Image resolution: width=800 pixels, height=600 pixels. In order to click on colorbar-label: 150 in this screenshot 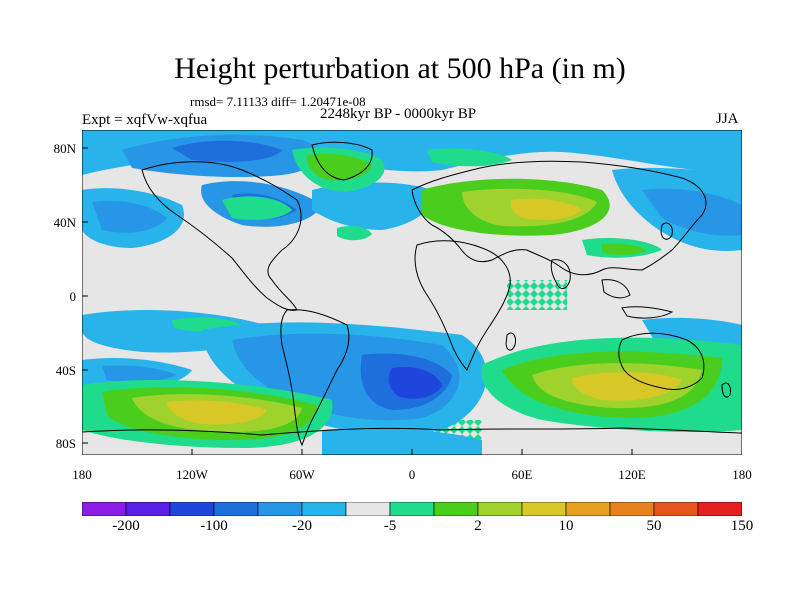, I will do `click(742, 526)`.